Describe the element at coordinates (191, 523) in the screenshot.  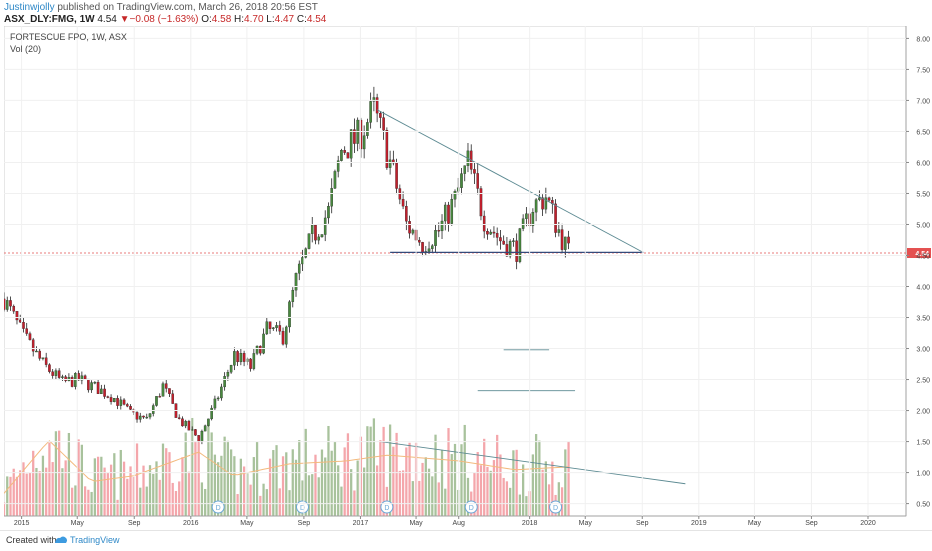
I see `x-tick-label: 2016` at that location.